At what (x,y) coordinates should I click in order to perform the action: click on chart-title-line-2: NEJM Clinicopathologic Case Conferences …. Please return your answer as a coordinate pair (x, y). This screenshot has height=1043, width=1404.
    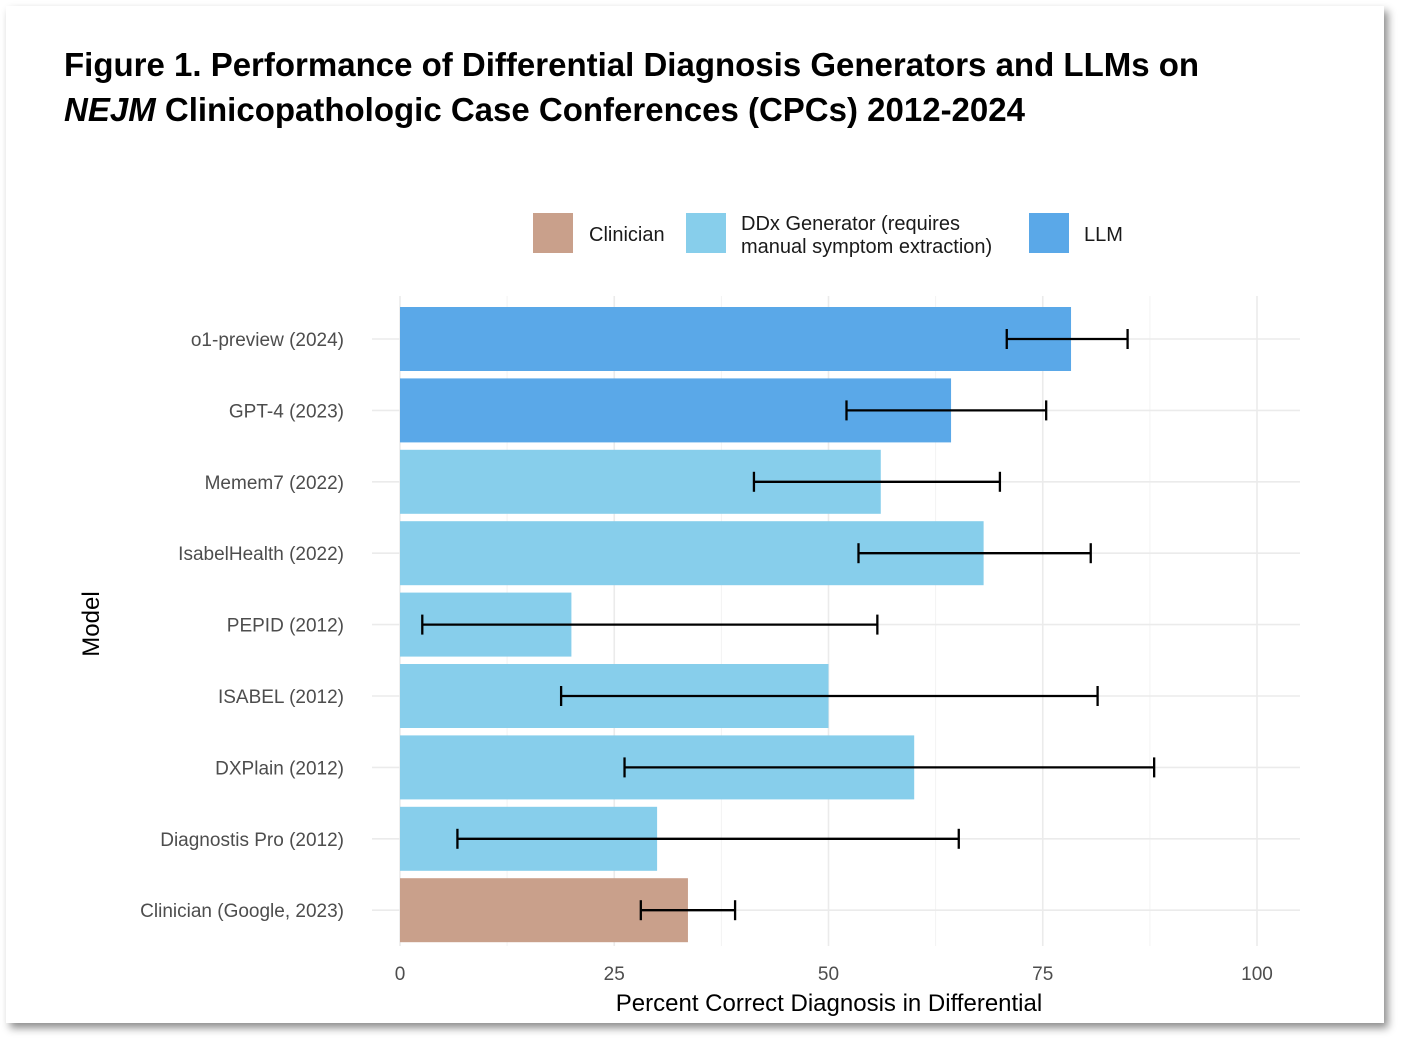
    Looking at the image, I should click on (714, 109).